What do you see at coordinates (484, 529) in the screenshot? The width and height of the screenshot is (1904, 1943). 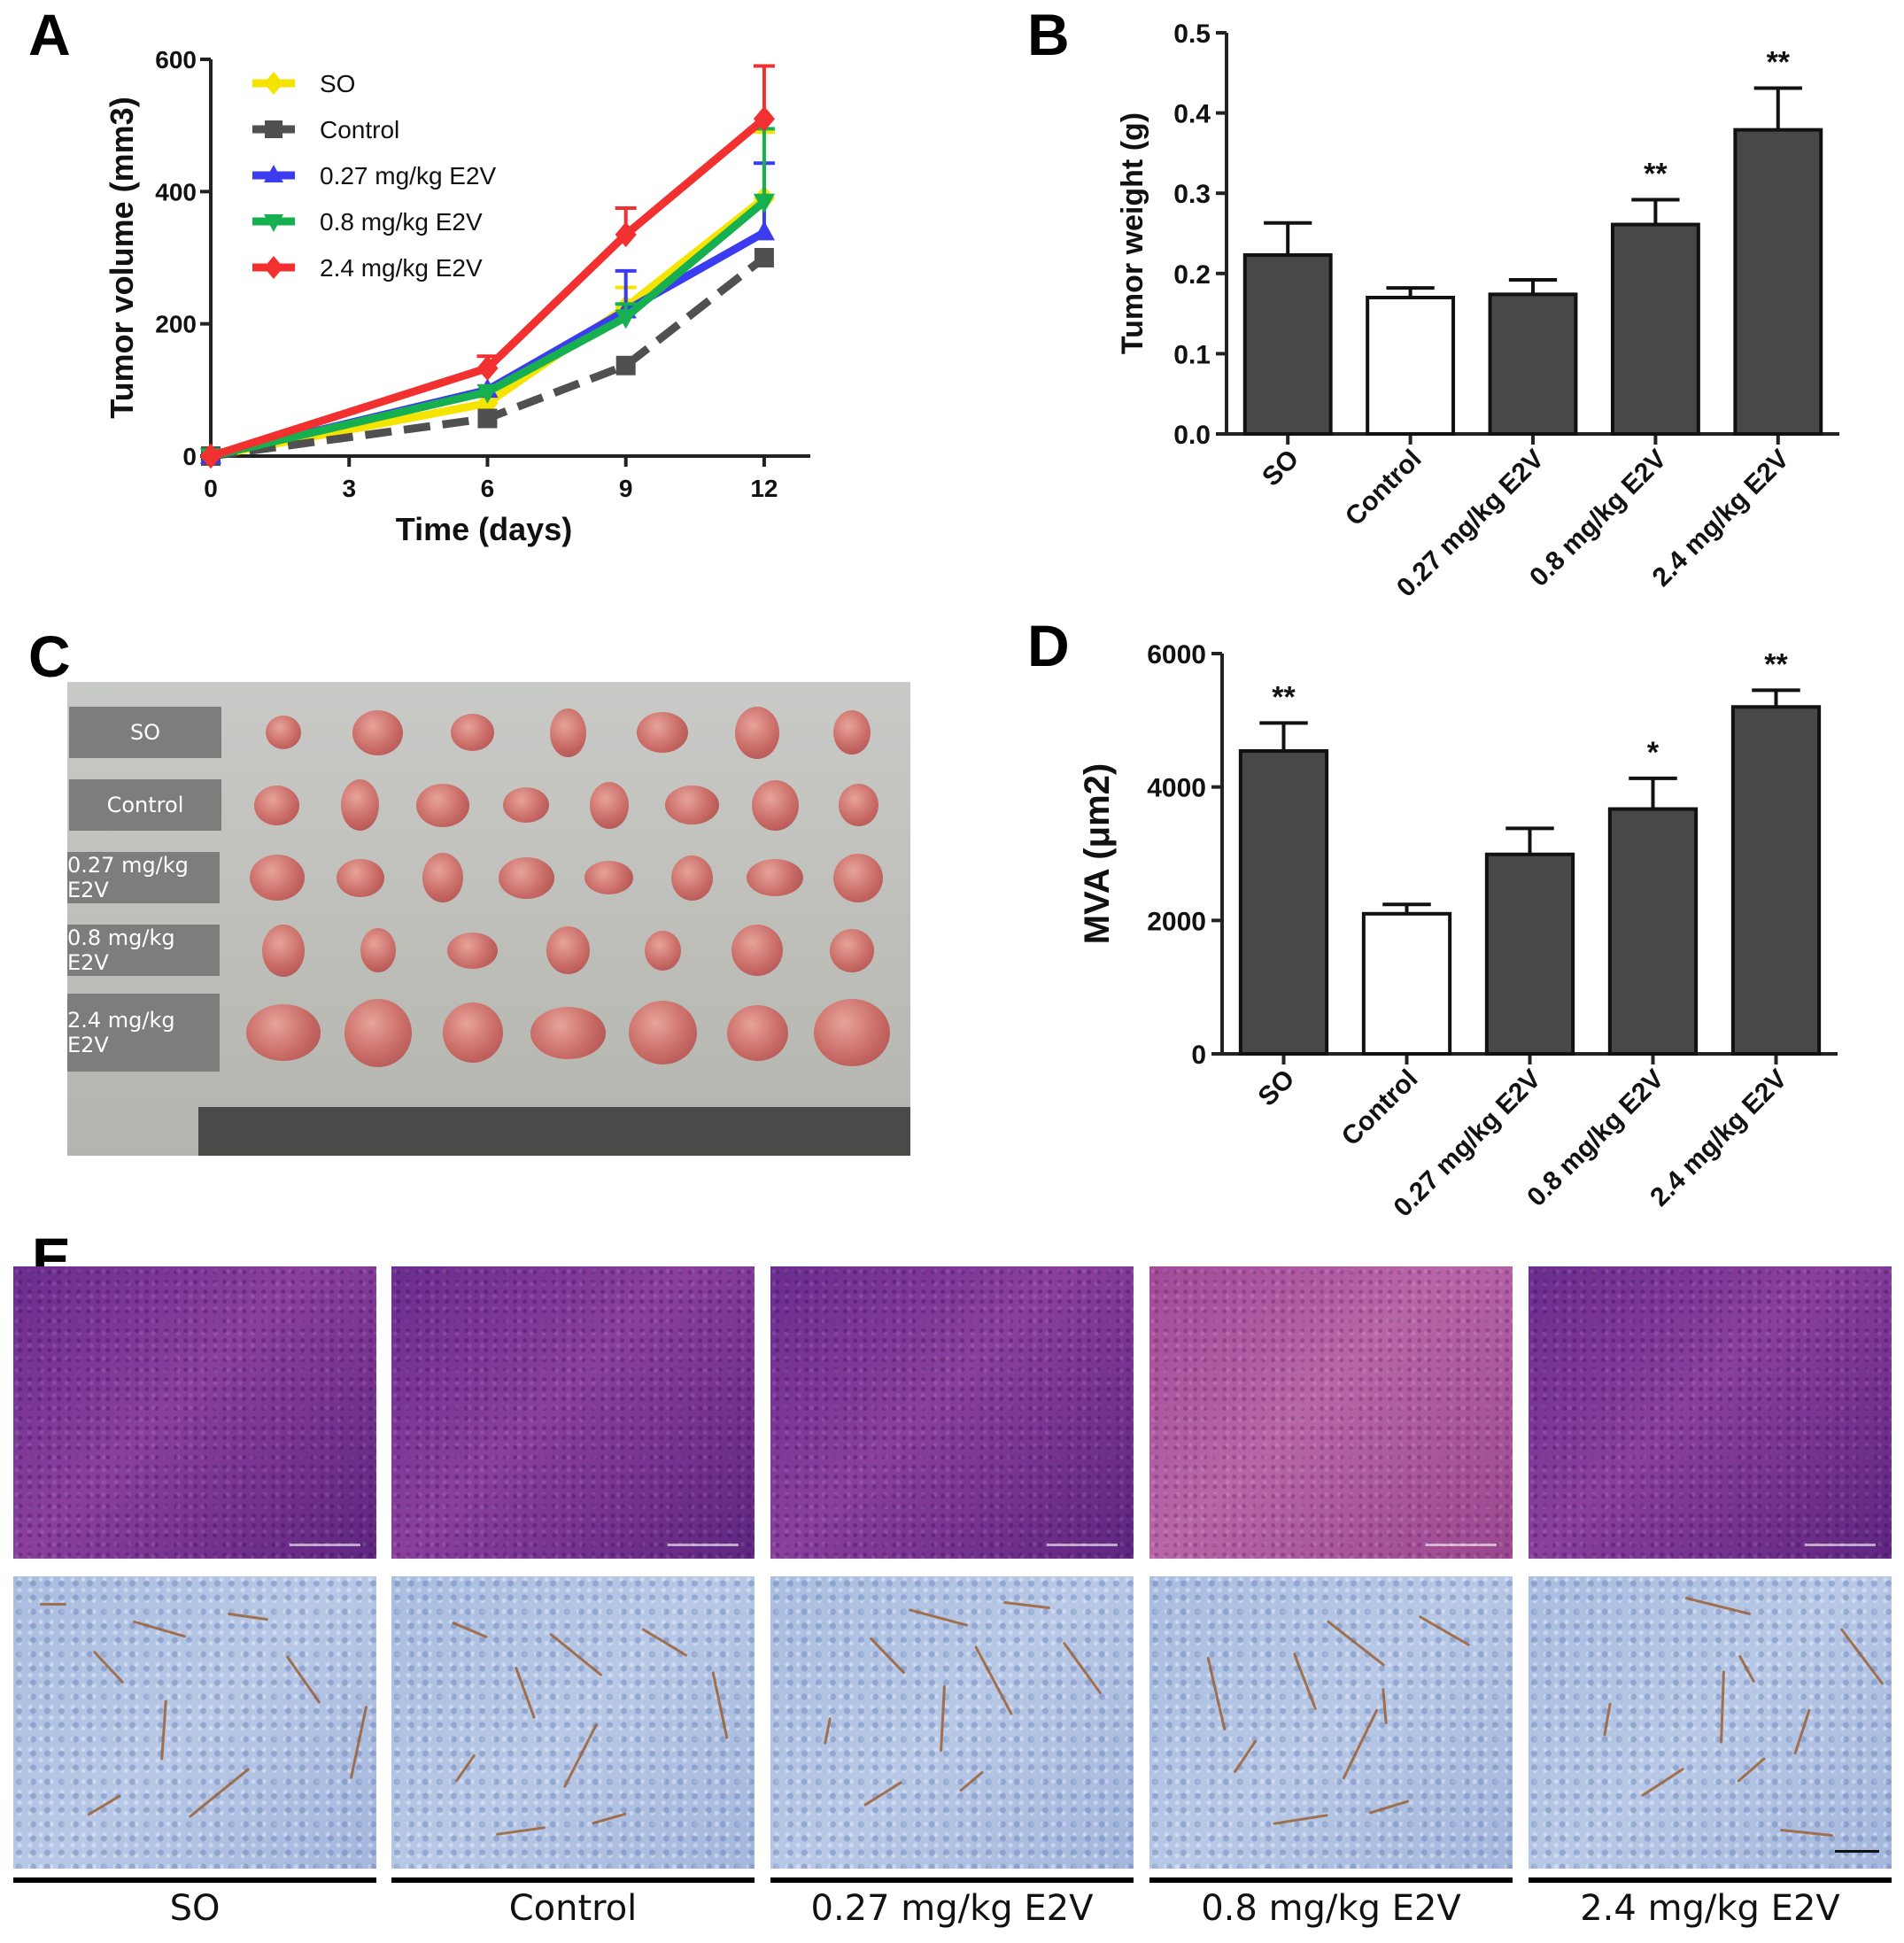 I see `x-axis-title: Time (days)` at bounding box center [484, 529].